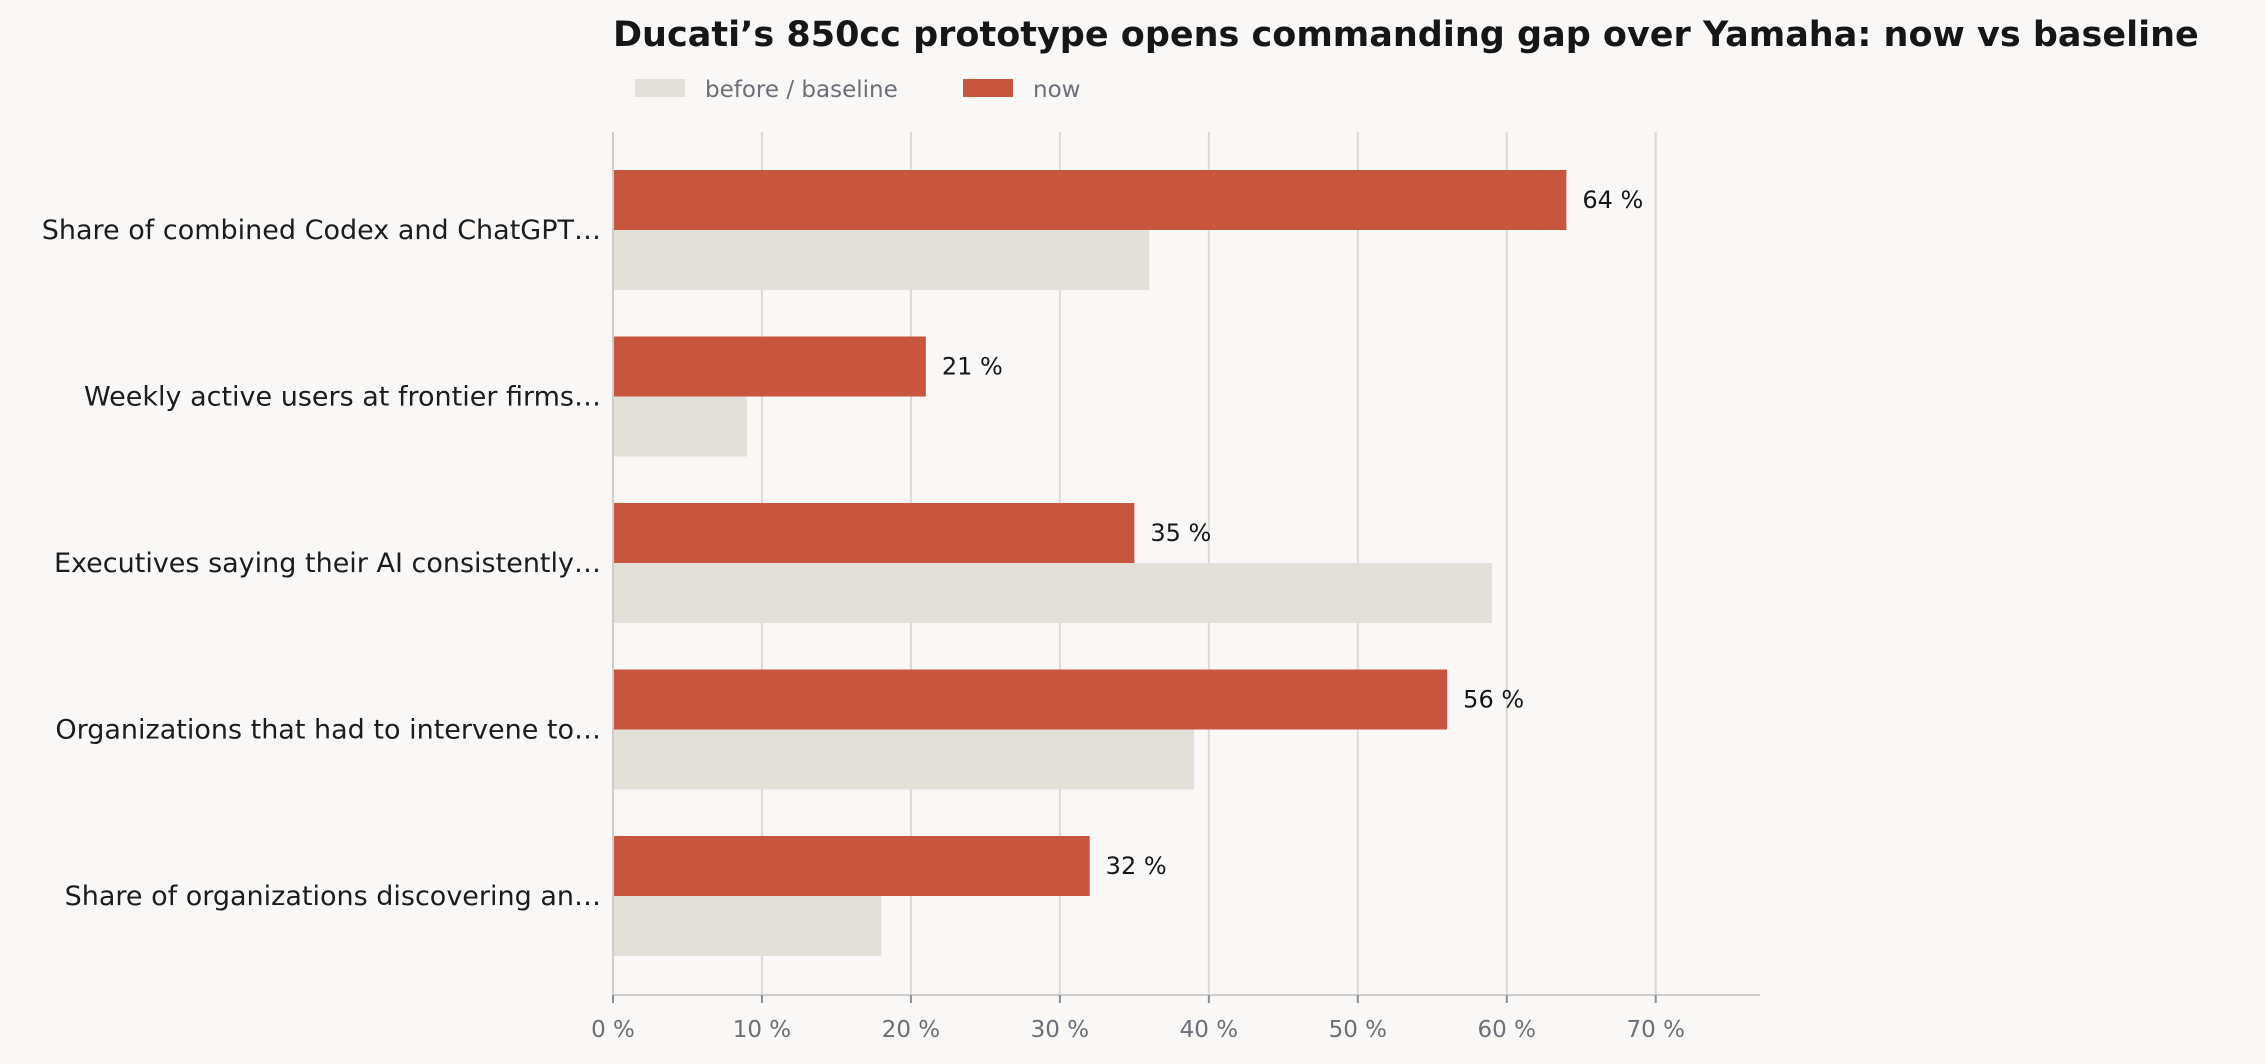 Image resolution: width=2265 pixels, height=1064 pixels. I want to click on legend-label-now: now, so click(1056, 90).